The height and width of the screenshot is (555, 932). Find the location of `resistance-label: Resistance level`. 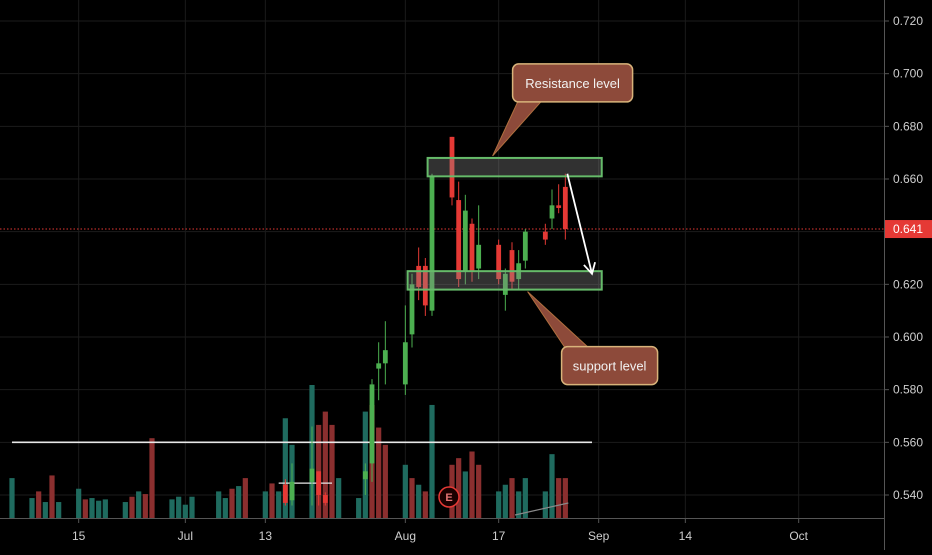

resistance-label: Resistance level is located at coordinates (572, 83).